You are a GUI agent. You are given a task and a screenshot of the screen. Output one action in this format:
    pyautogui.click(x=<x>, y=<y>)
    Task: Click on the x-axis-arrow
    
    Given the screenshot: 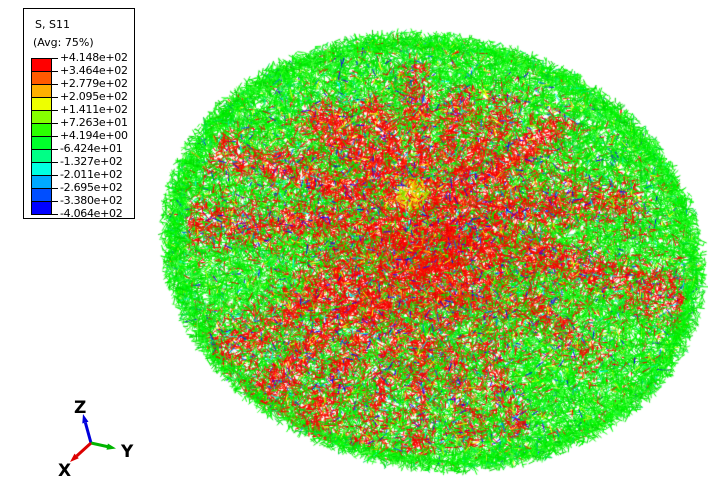 What is the action you would take?
    pyautogui.click(x=84, y=449)
    